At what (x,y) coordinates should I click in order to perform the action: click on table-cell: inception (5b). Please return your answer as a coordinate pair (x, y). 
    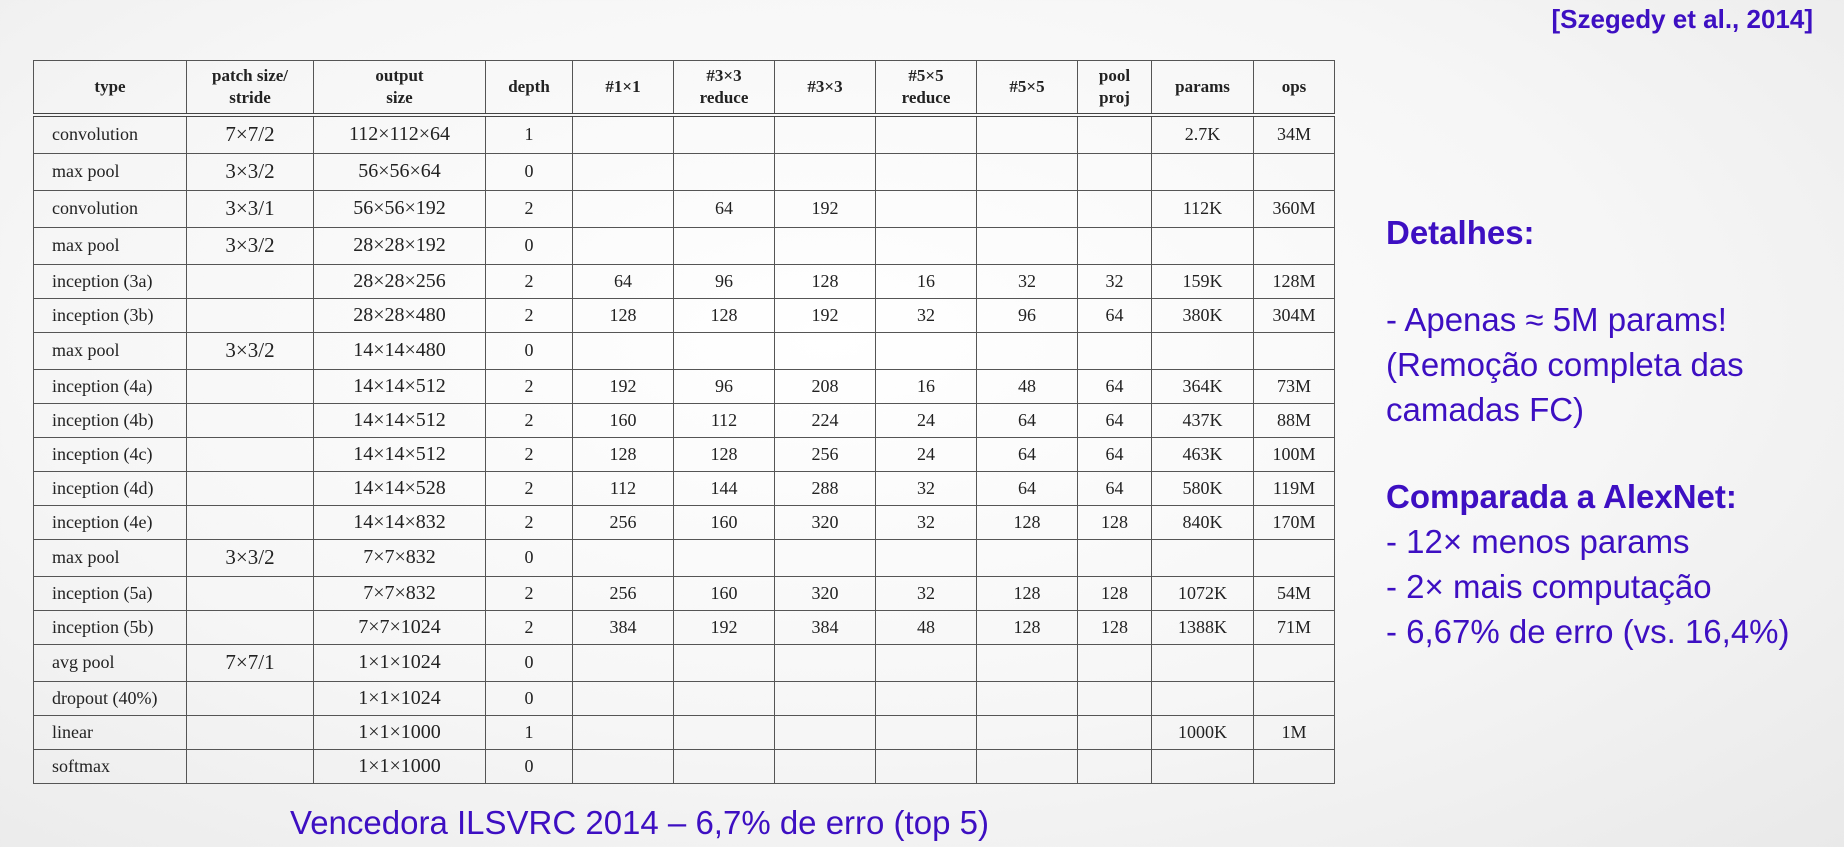
    Looking at the image, I should click on (110, 627).